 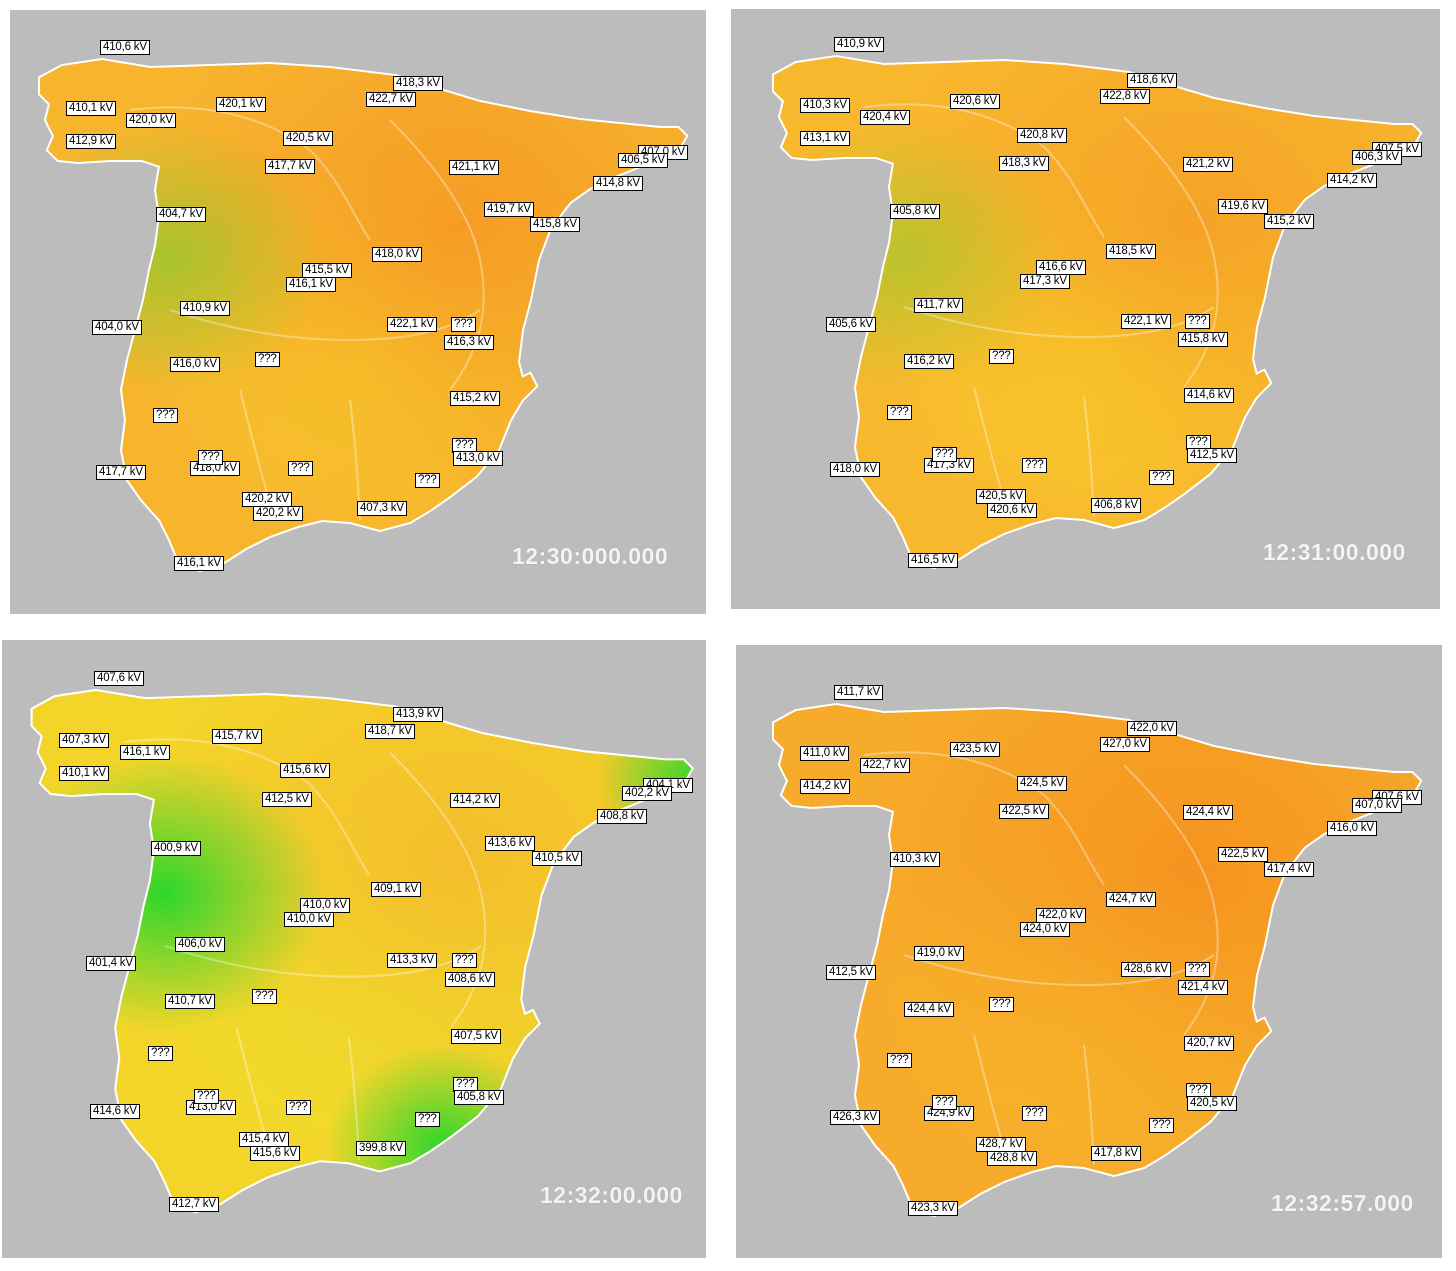 I want to click on voltage-label: 414,6 kV, so click(x=1209, y=395).